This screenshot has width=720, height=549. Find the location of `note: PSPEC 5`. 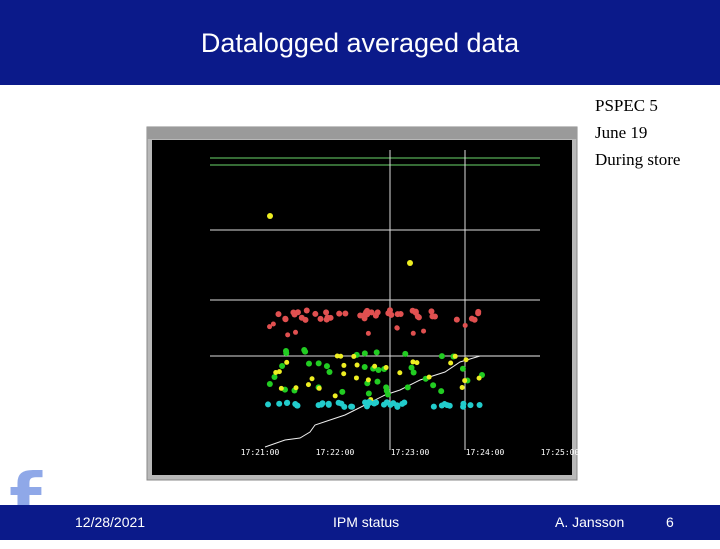

note: PSPEC 5 is located at coordinates (626, 105).